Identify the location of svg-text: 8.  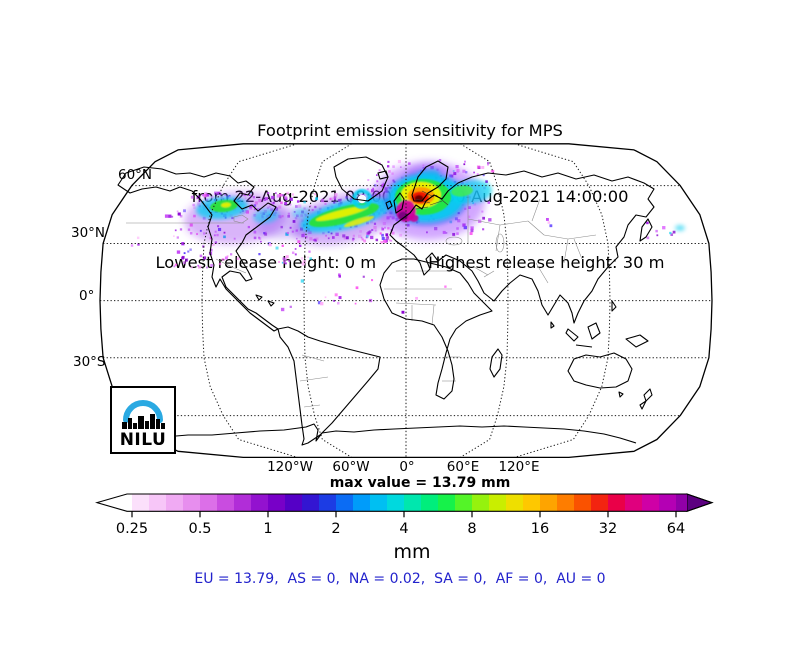
(471, 529).